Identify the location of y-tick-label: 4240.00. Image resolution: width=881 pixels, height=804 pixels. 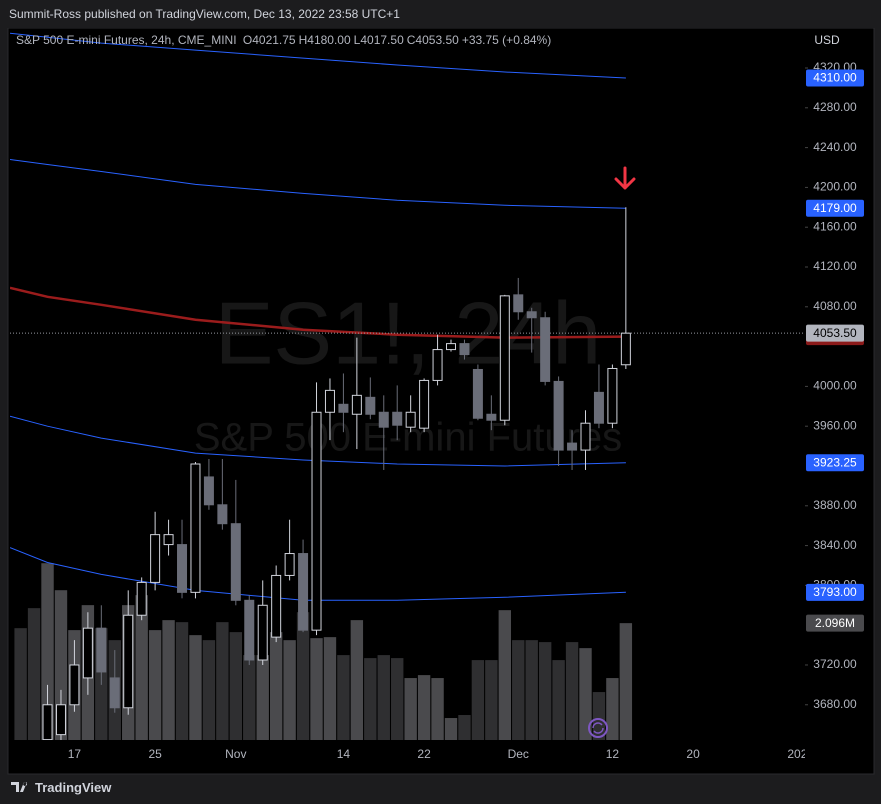
(835, 147).